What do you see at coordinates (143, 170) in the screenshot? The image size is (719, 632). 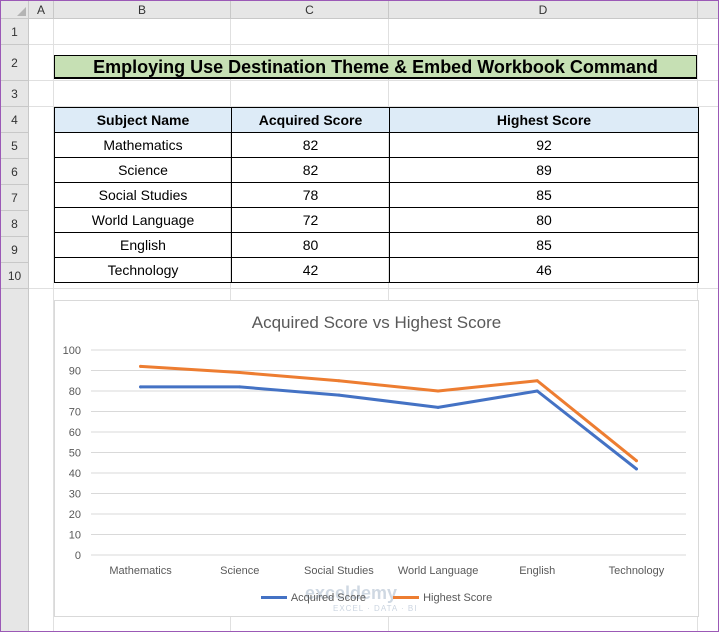 I see `cell-subject: Science` at bounding box center [143, 170].